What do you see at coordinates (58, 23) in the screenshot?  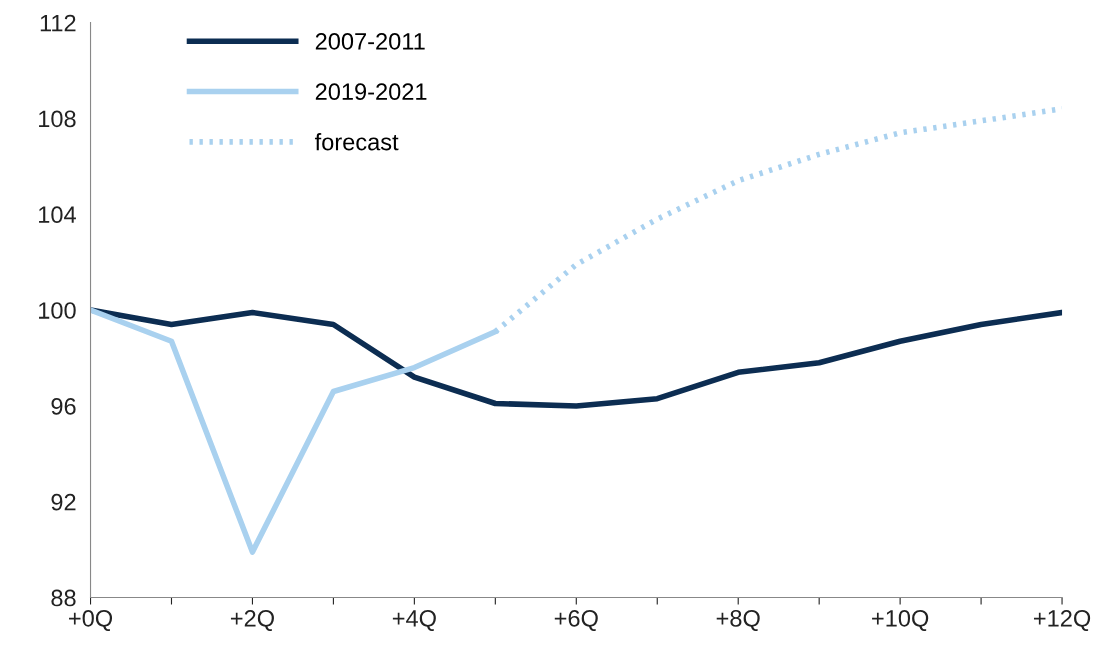 I see `y-tick-label: 112` at bounding box center [58, 23].